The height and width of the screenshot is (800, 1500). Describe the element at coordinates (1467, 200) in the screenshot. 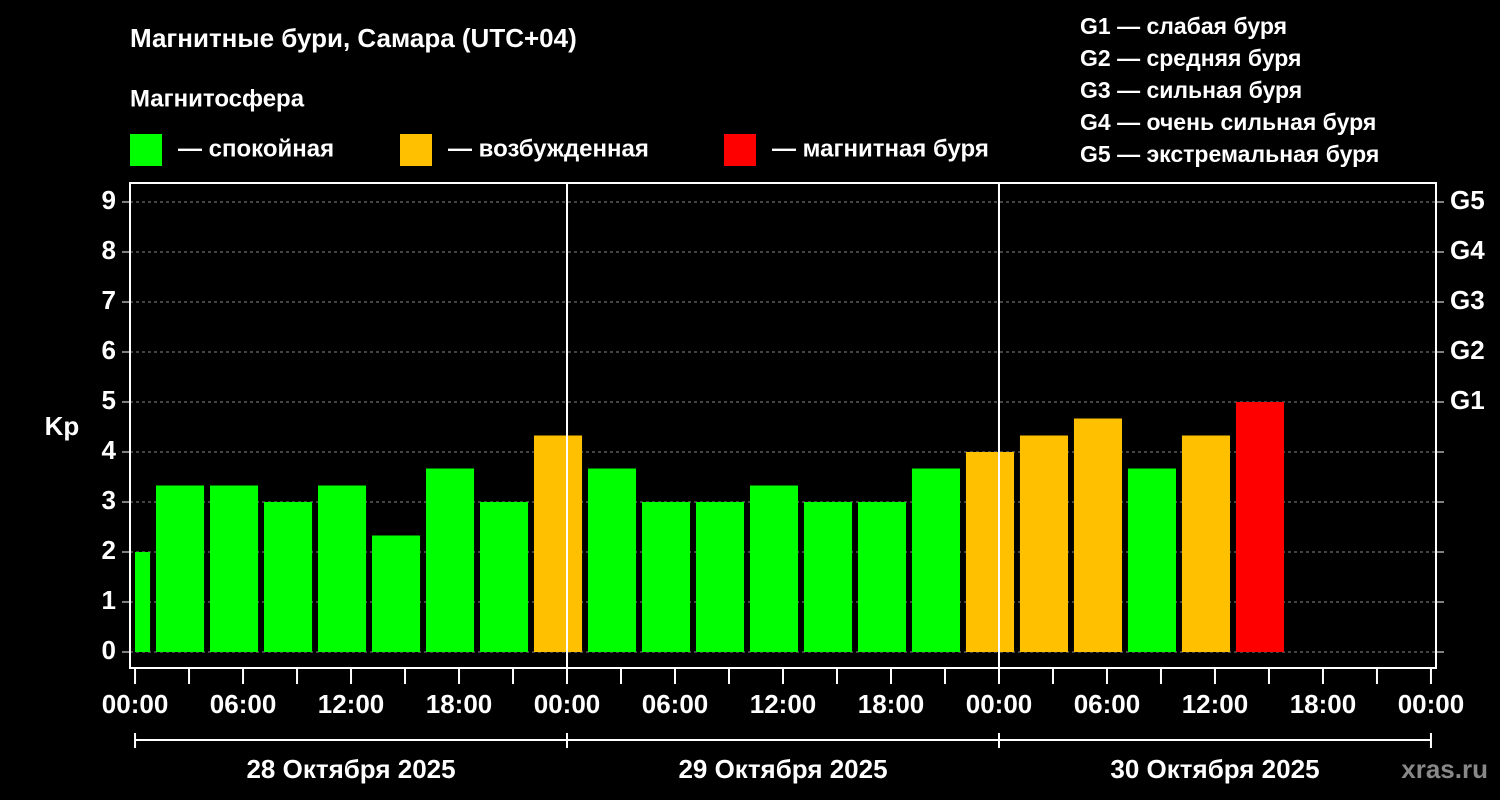

I see `y2-tick-label: G5` at that location.